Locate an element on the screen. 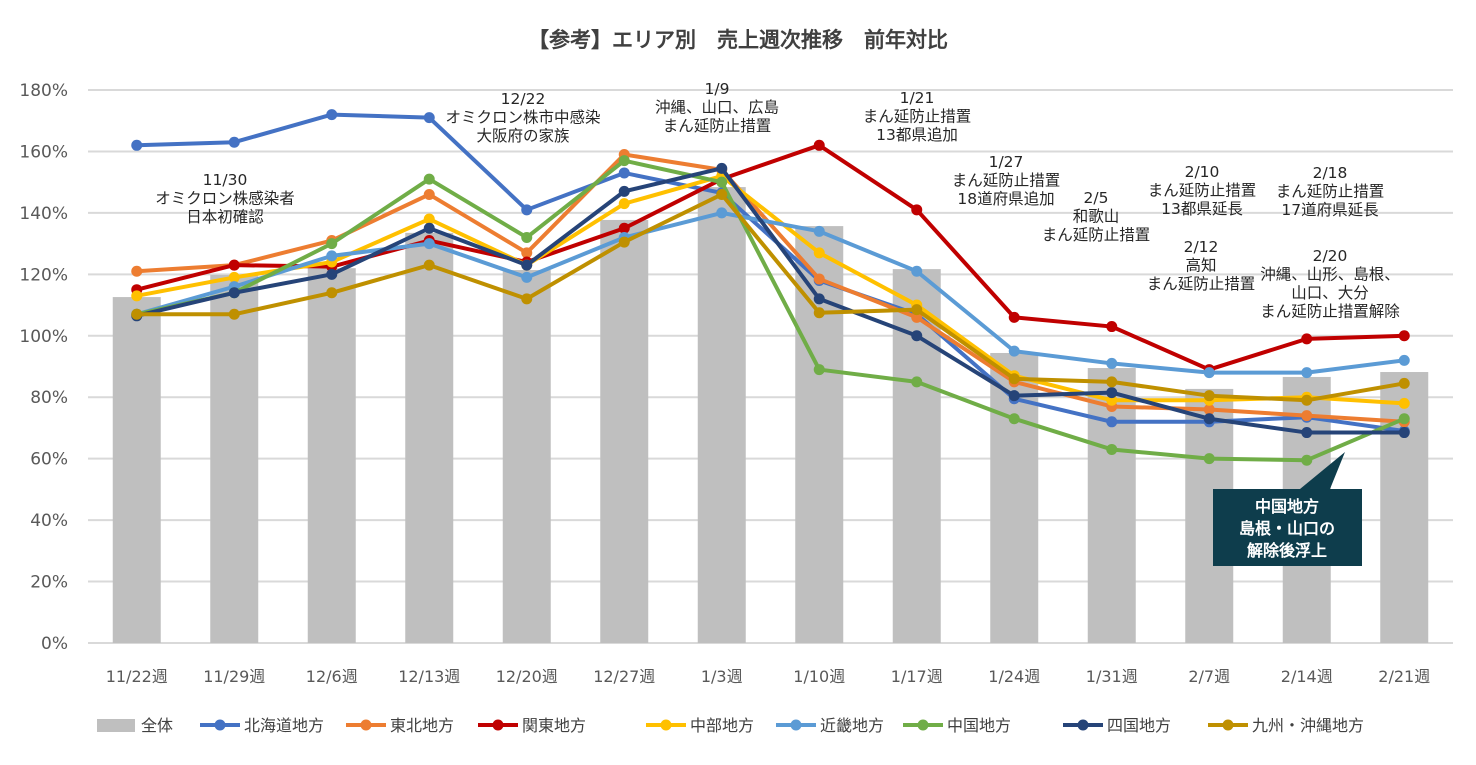 Image resolution: width=1476 pixels, height=765 pixels. legend-label: 東北地方 is located at coordinates (422, 725).